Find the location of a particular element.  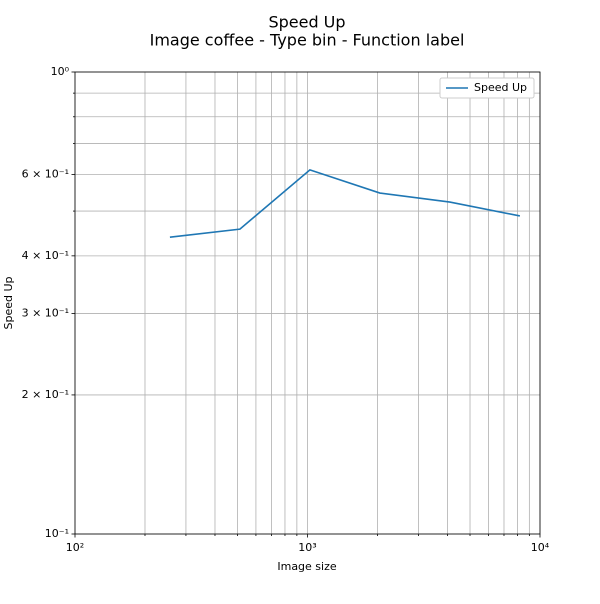

chart-title: Speed Up is located at coordinates (306, 22).